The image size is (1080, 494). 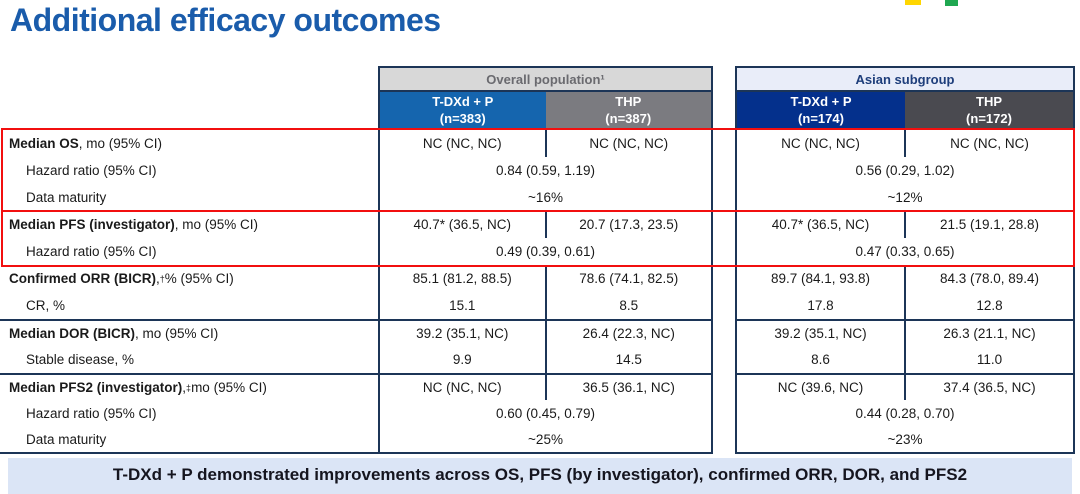 What do you see at coordinates (628, 278) in the screenshot?
I see `cell-overall-thp: 78.6 (74.1, 82.5)` at bounding box center [628, 278].